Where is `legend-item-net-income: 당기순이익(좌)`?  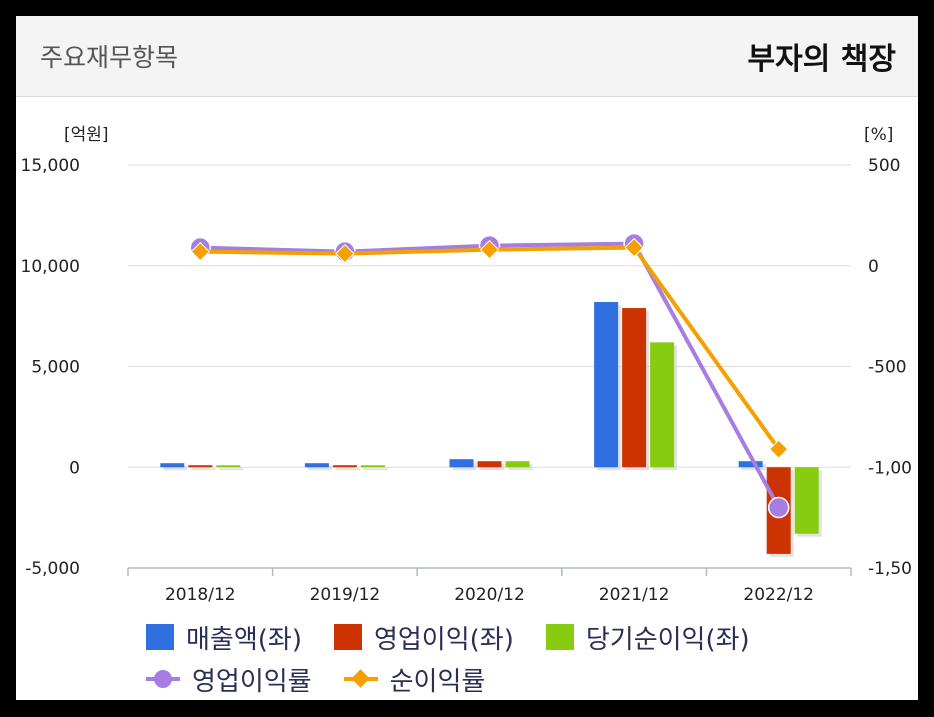
legend-item-net-income: 당기순이익(좌) is located at coordinates (647, 637).